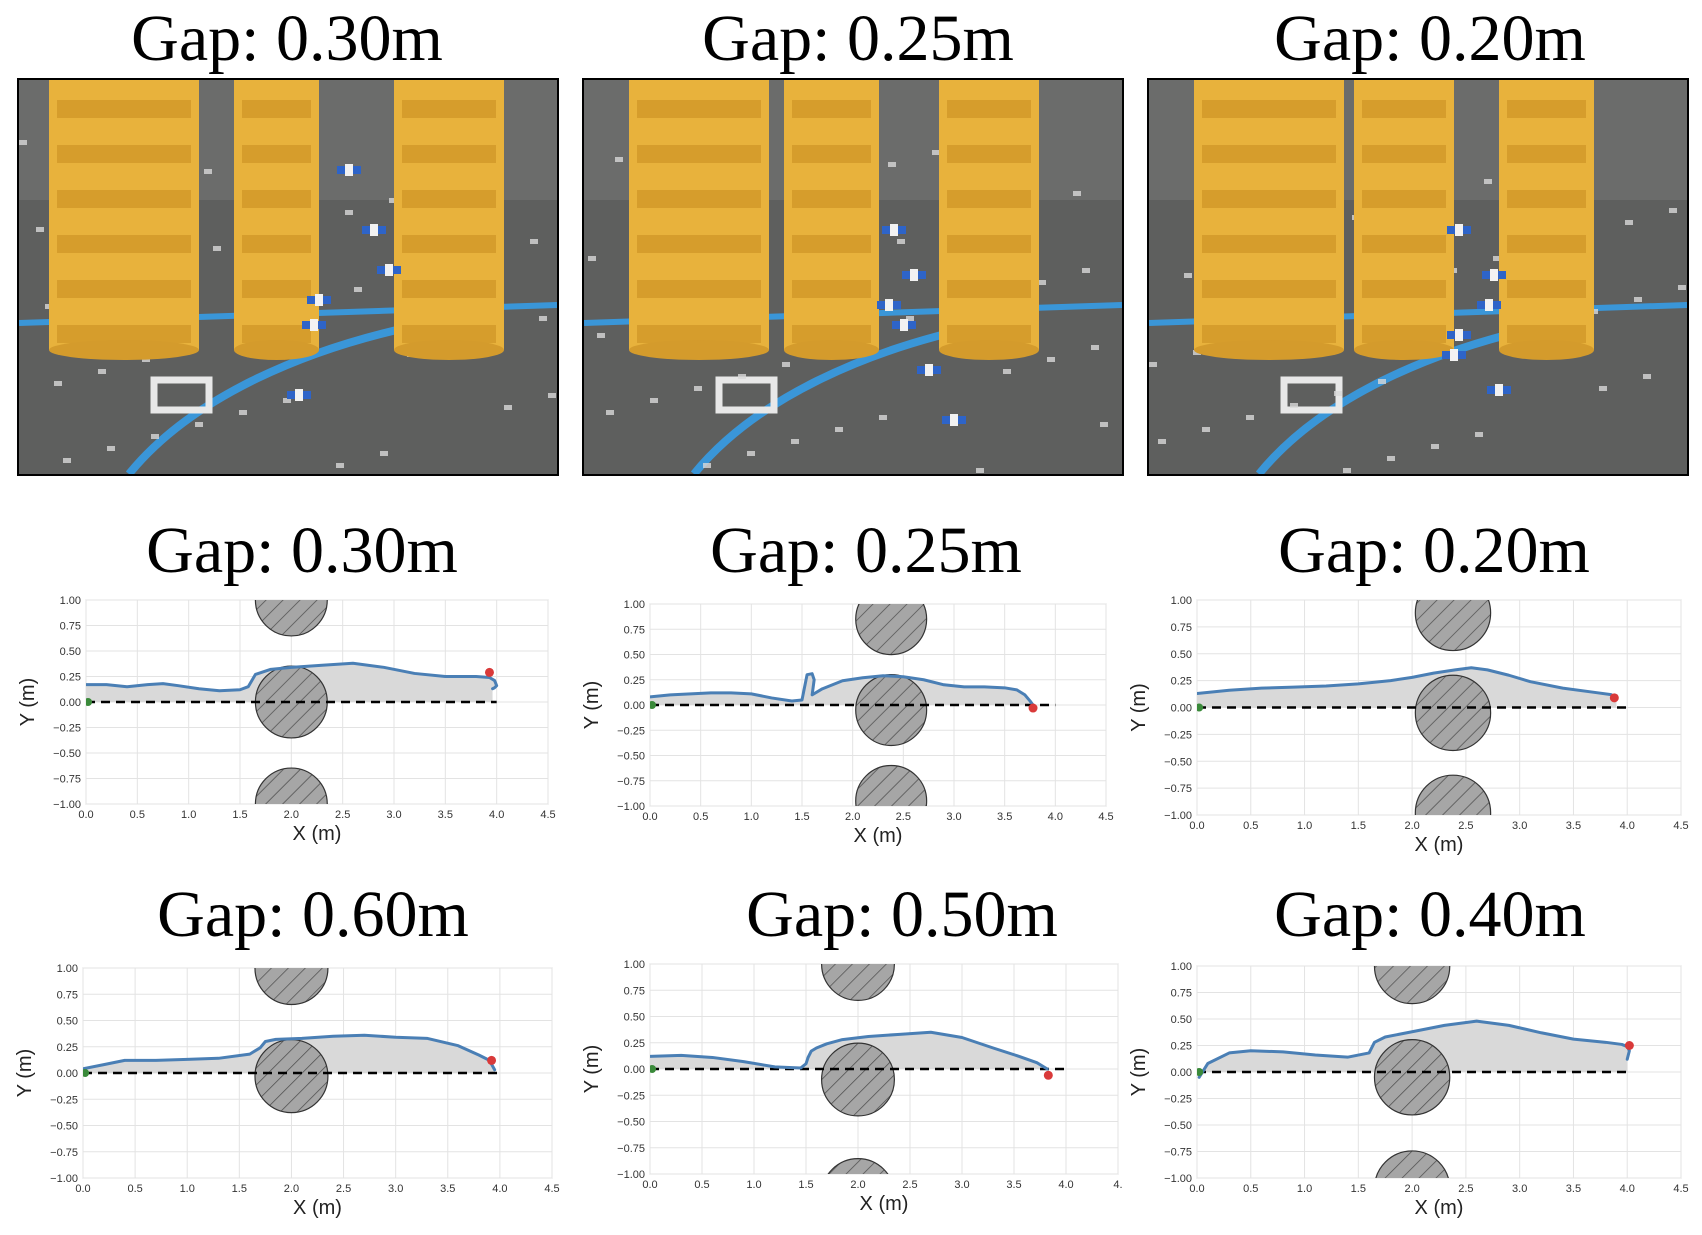 This screenshot has width=1702, height=1235. What do you see at coordinates (187, 1189) in the screenshot?
I see `x-tick-label: 1.0` at bounding box center [187, 1189].